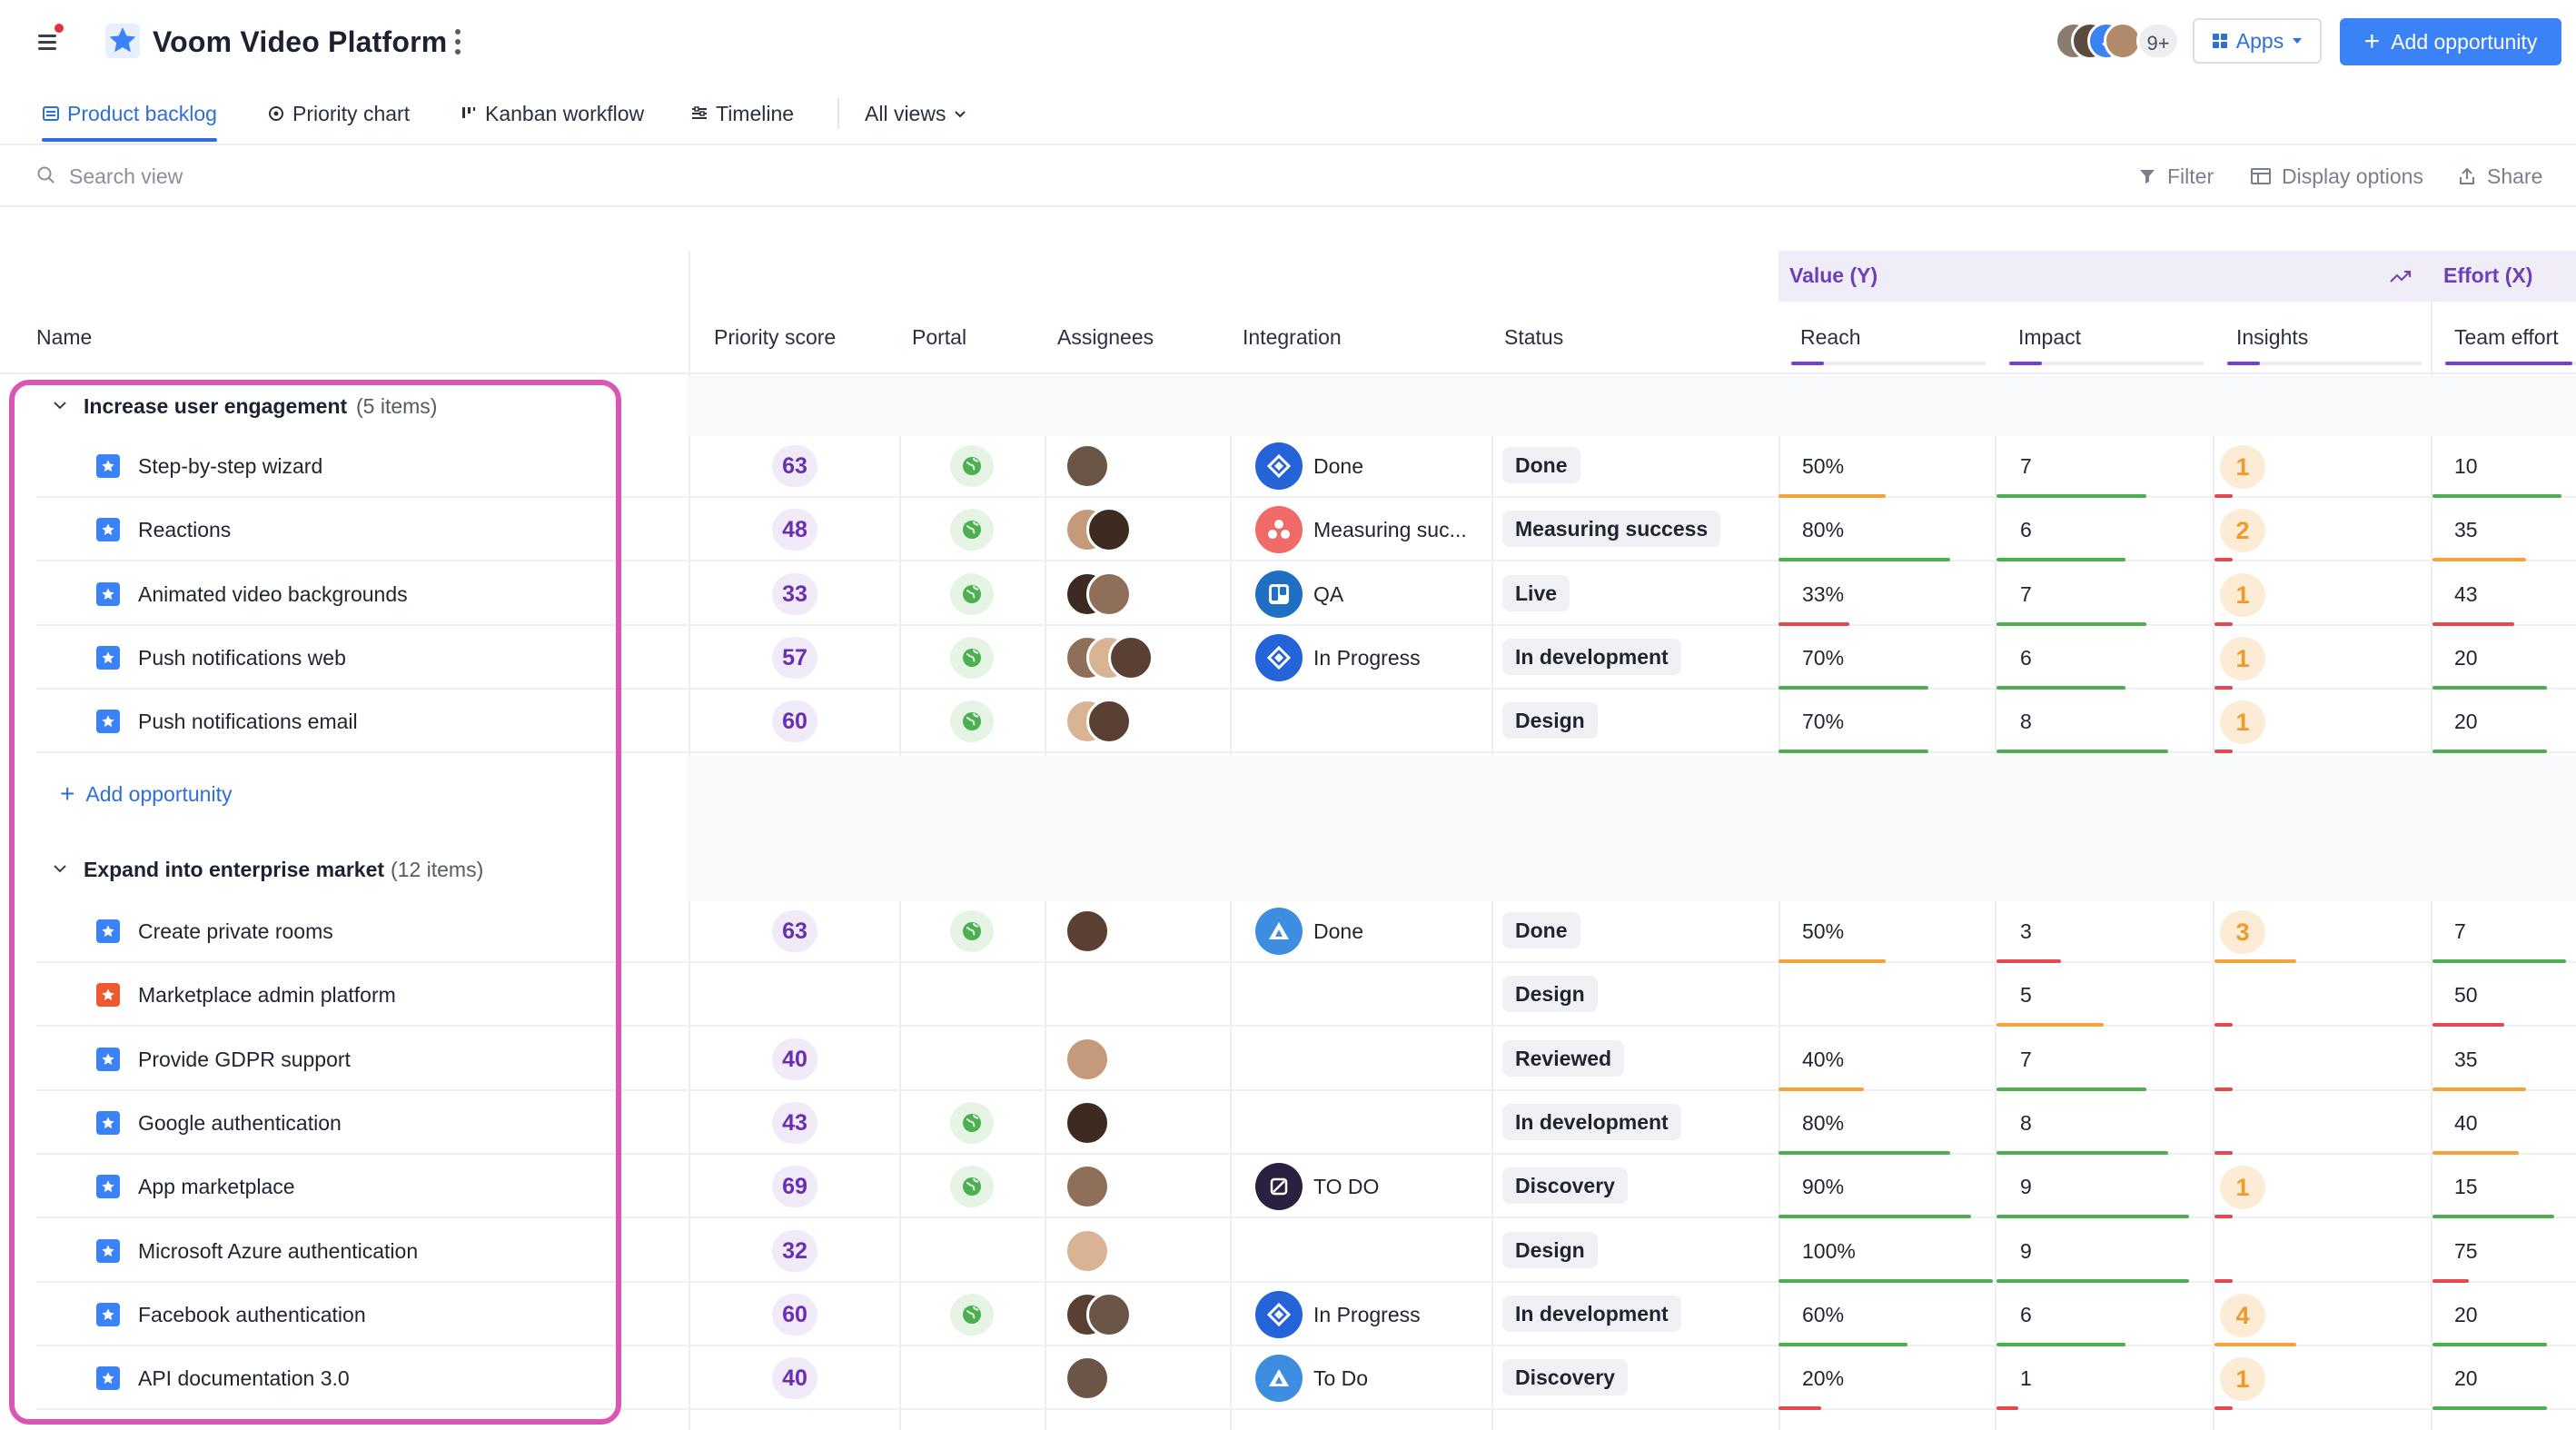  Describe the element at coordinates (939, 337) in the screenshot. I see `column-header-portal: Portal` at that location.